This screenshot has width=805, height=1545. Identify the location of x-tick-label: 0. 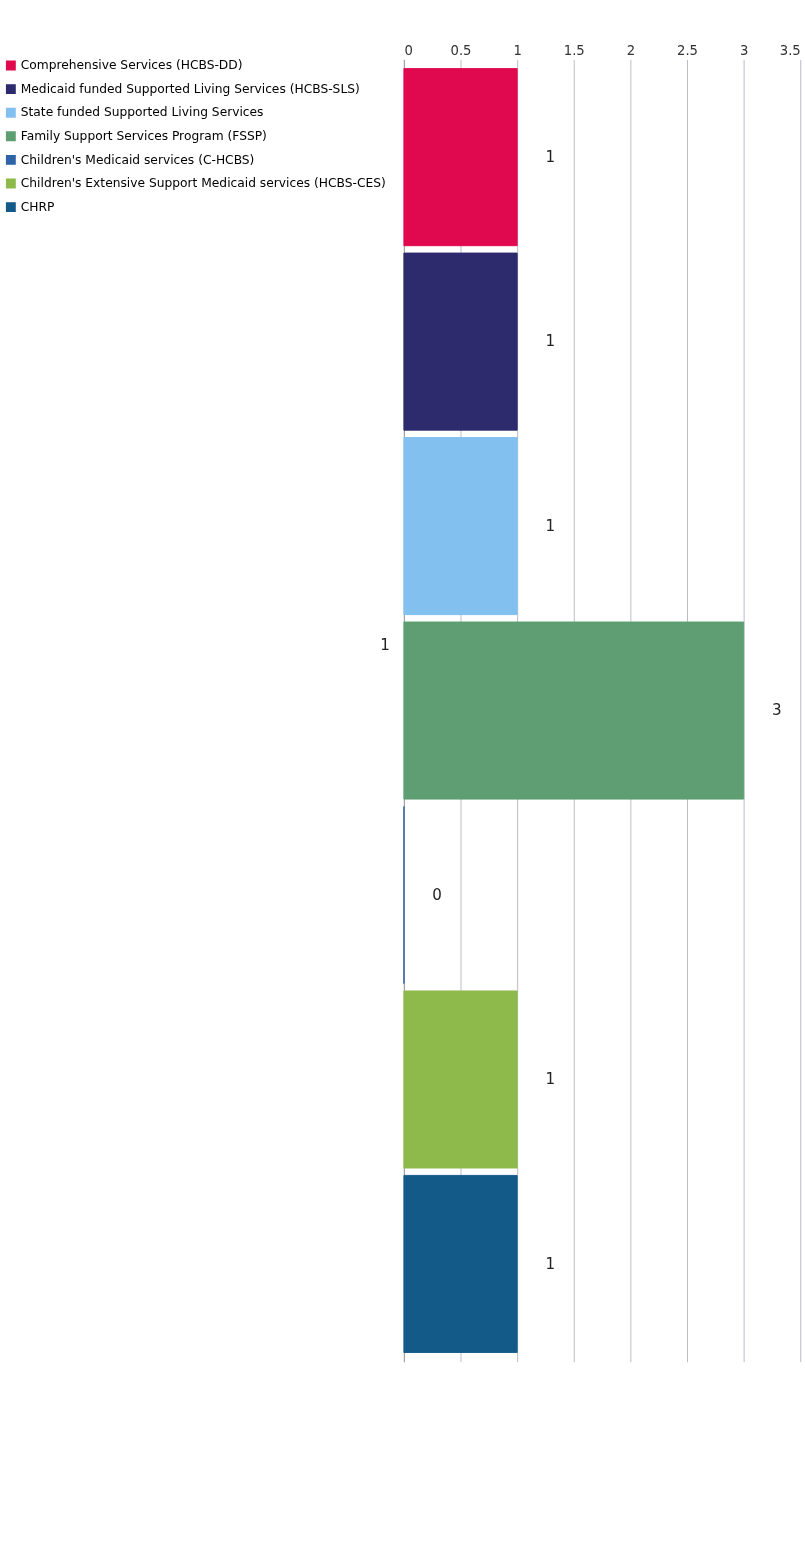
(408, 51).